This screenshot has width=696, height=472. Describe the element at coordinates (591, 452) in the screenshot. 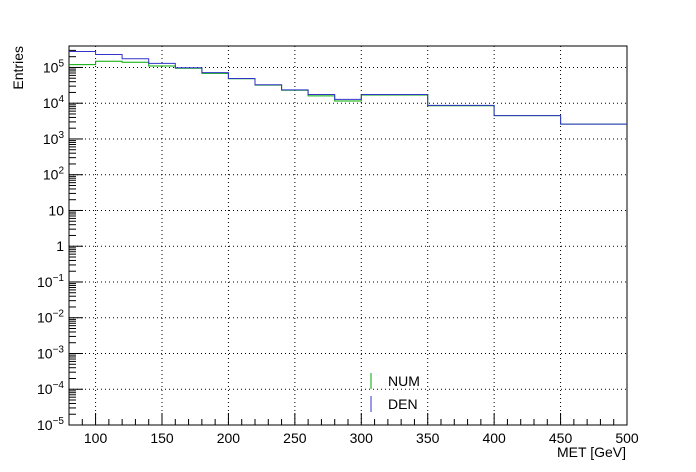

I see `x-axis-title: MET [GeV]` at that location.